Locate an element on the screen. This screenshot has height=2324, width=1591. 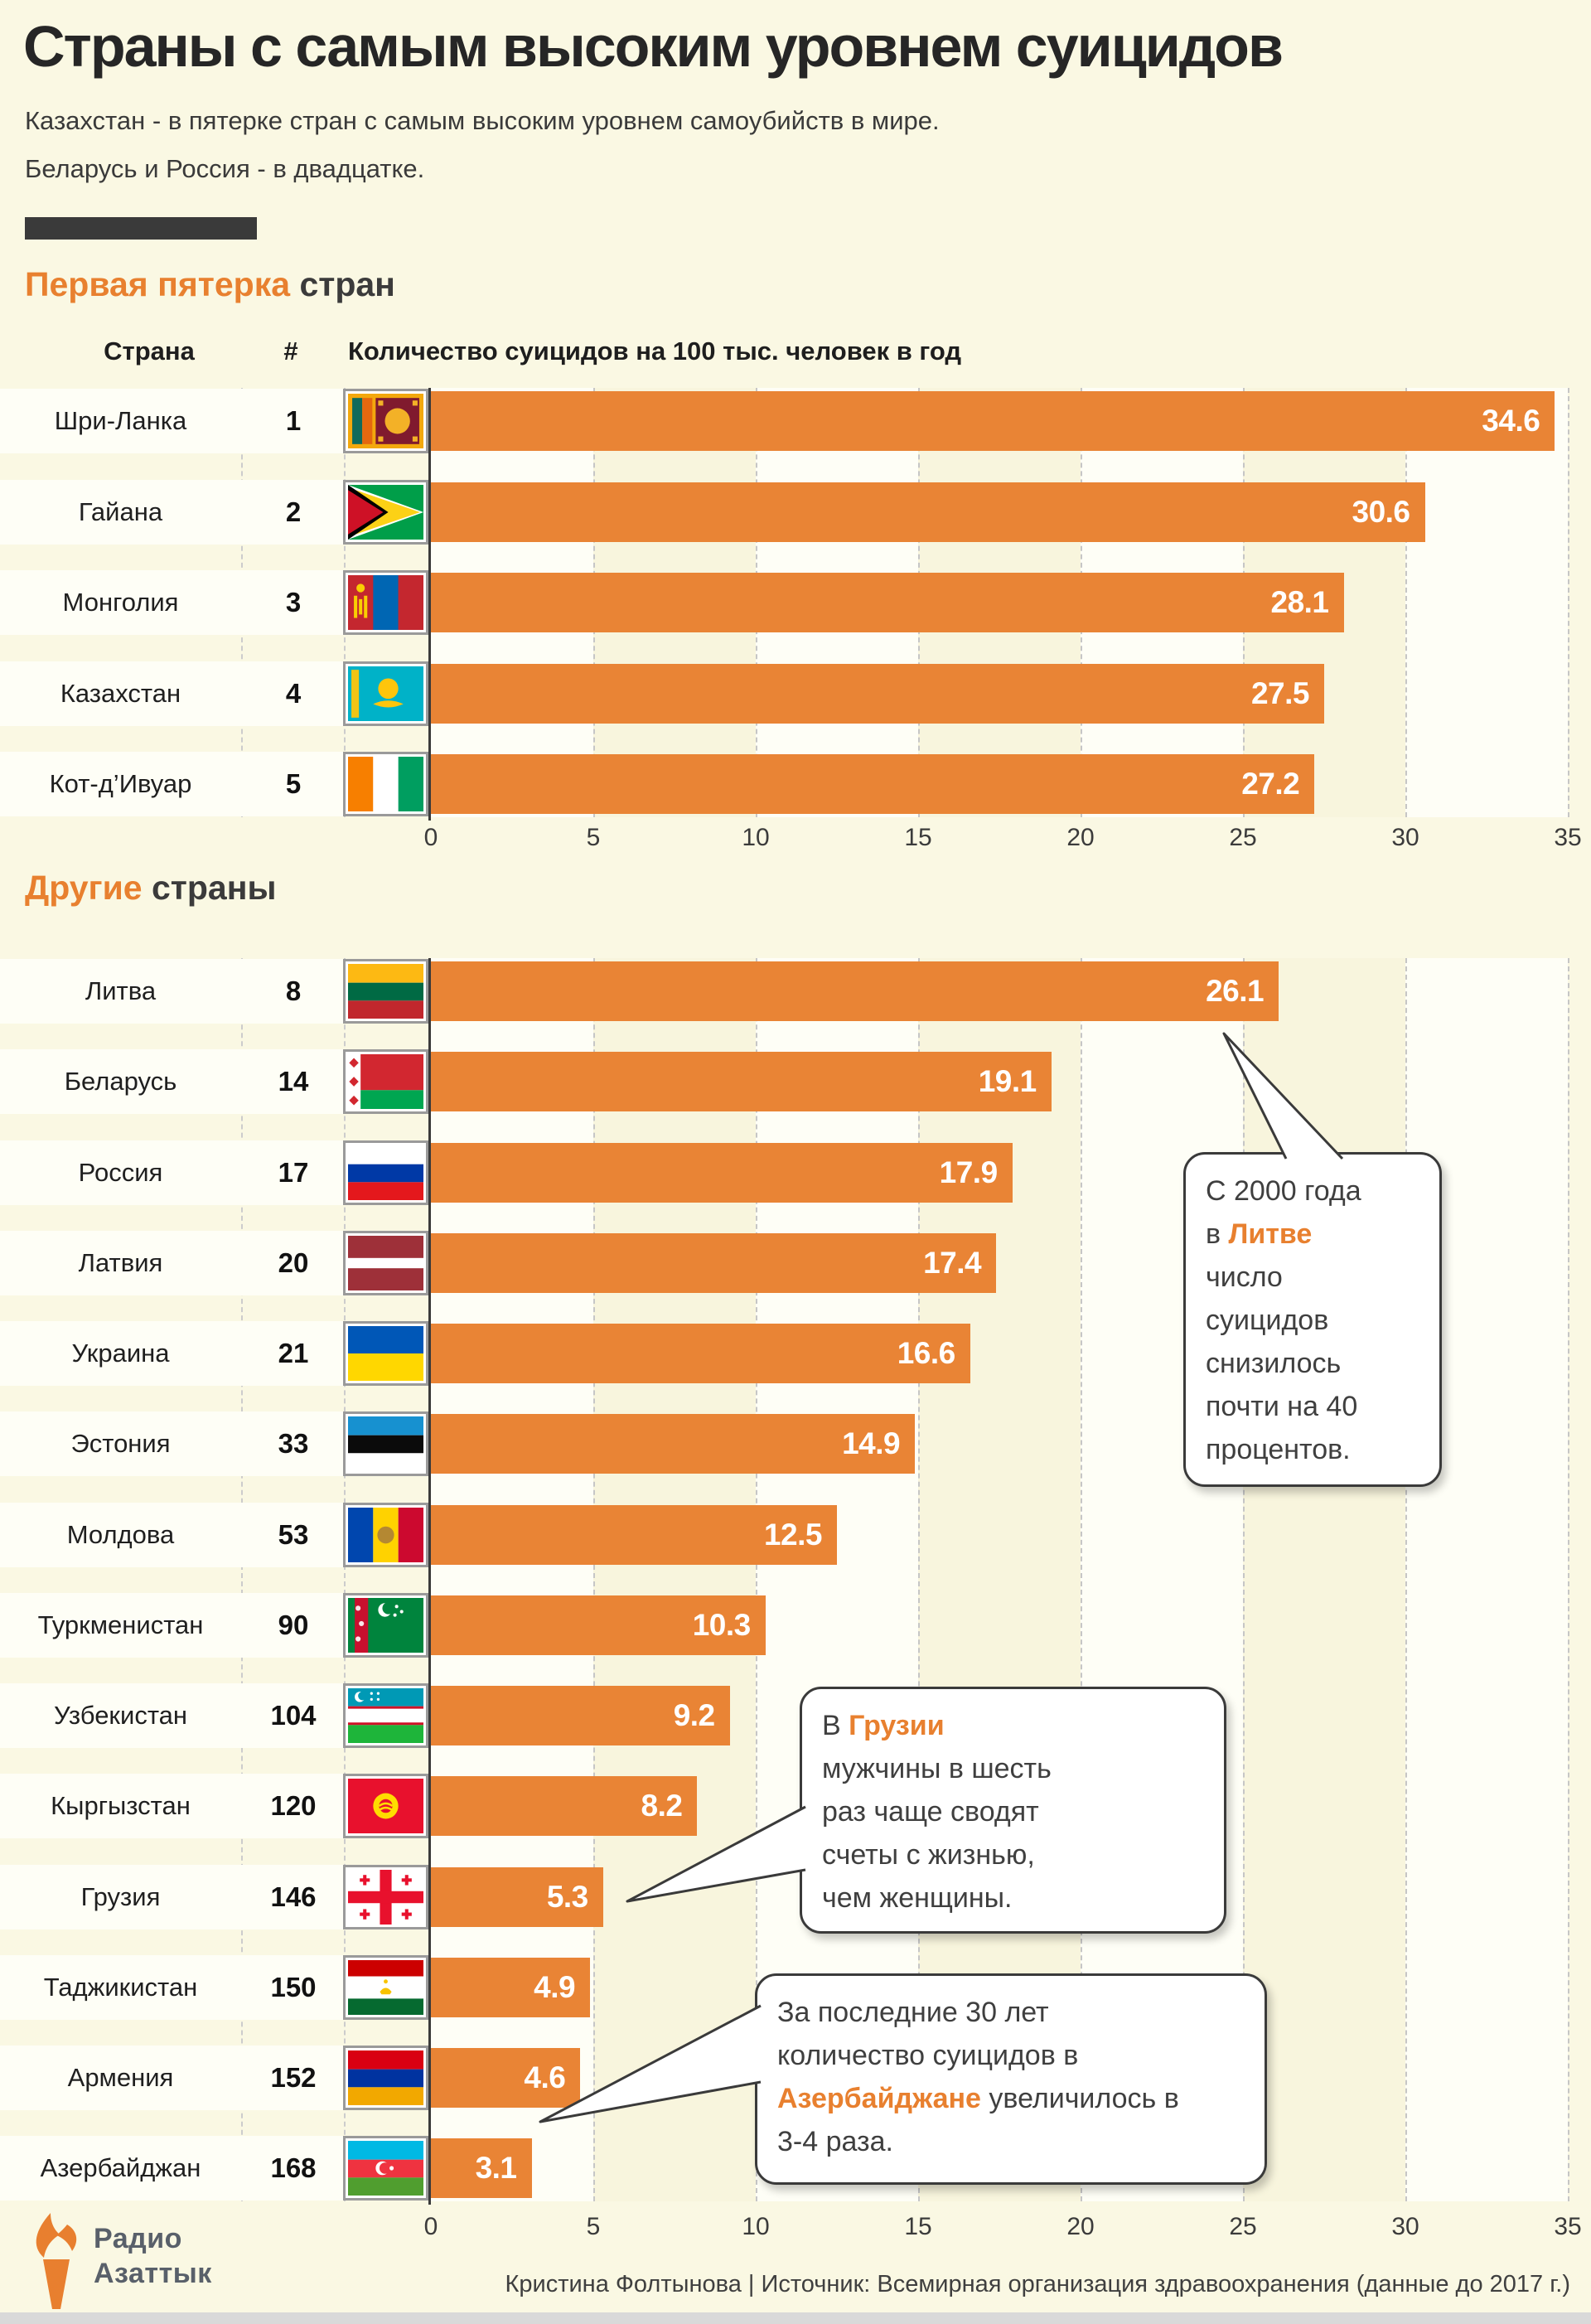
table-row: Шри-Ланка 1 34.6 is located at coordinates (795, 421).